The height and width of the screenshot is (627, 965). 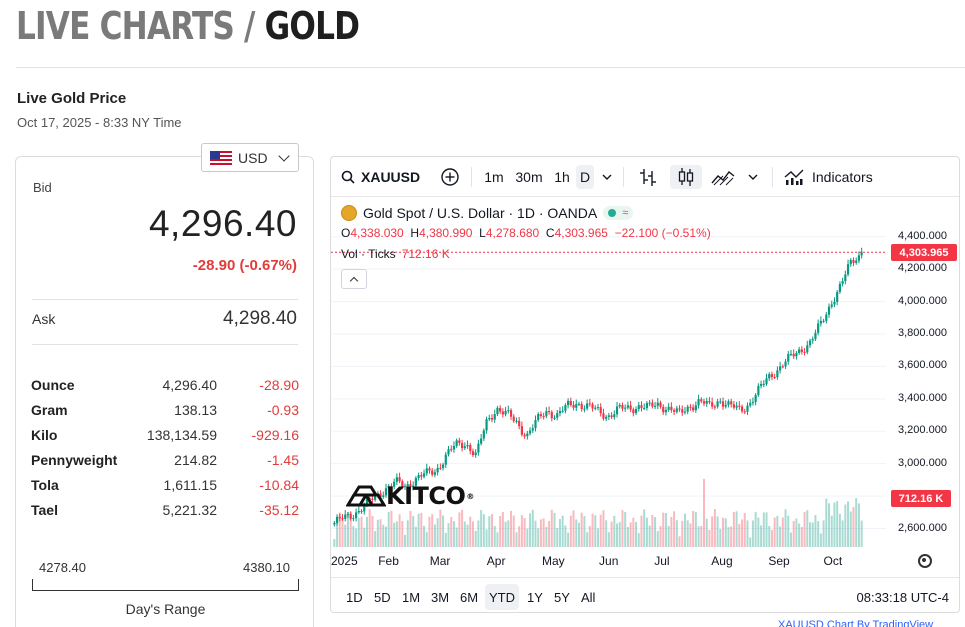 I want to click on currency-select: USD, so click(x=250, y=157).